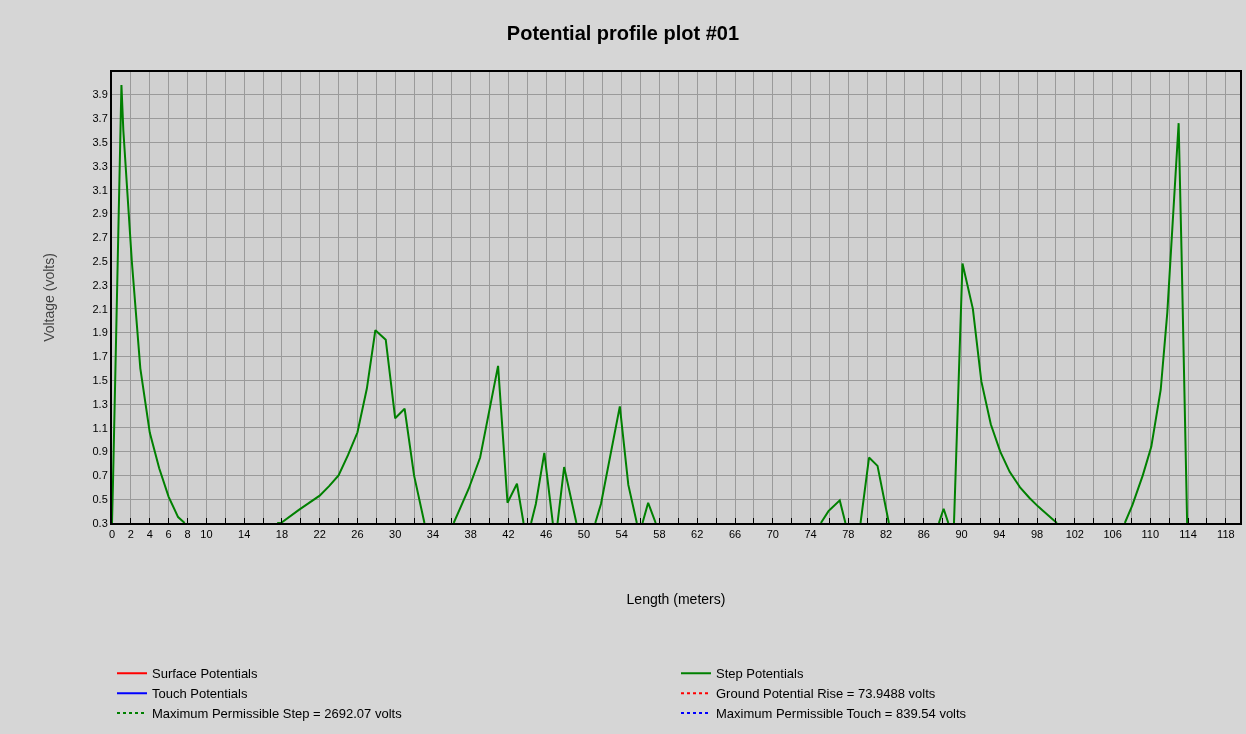  What do you see at coordinates (676, 599) in the screenshot?
I see `x-axis-title: Length (meters)` at bounding box center [676, 599].